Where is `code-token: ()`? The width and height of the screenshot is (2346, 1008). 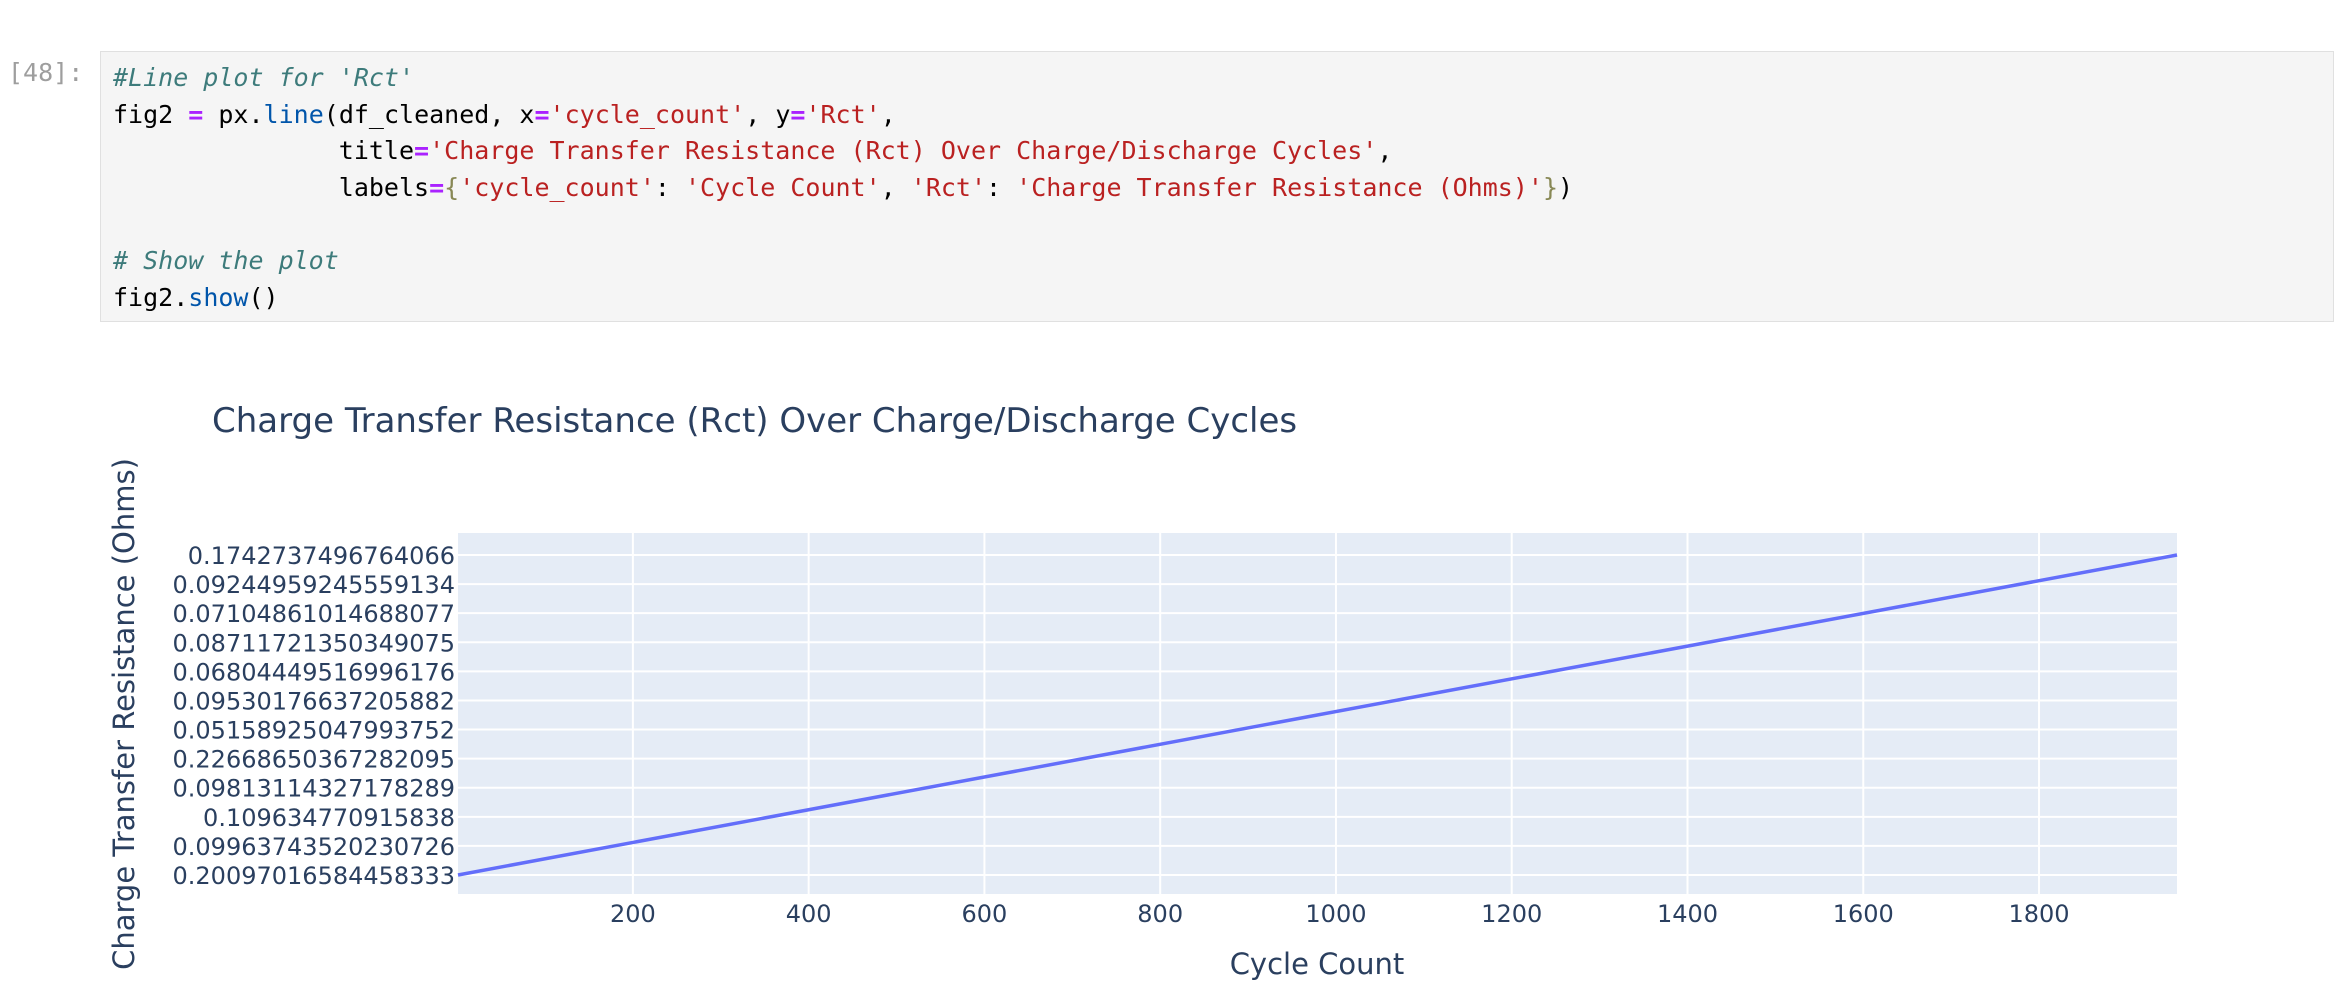
code-token: () is located at coordinates (263, 297).